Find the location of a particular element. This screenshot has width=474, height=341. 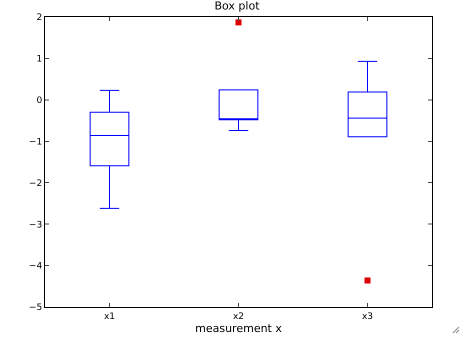

chart-title: Box plot is located at coordinates (237, 6).